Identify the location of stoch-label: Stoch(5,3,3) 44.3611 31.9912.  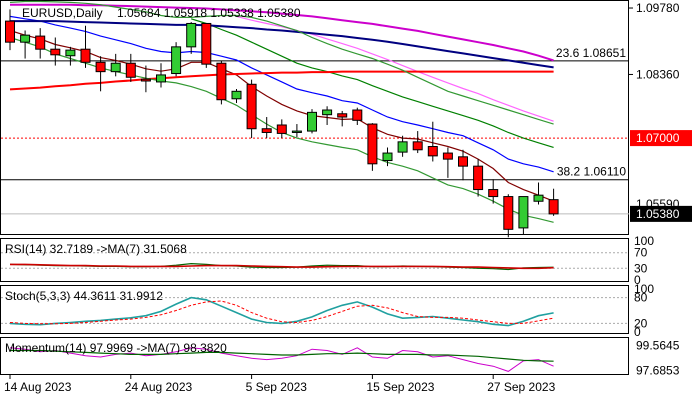
(84, 296).